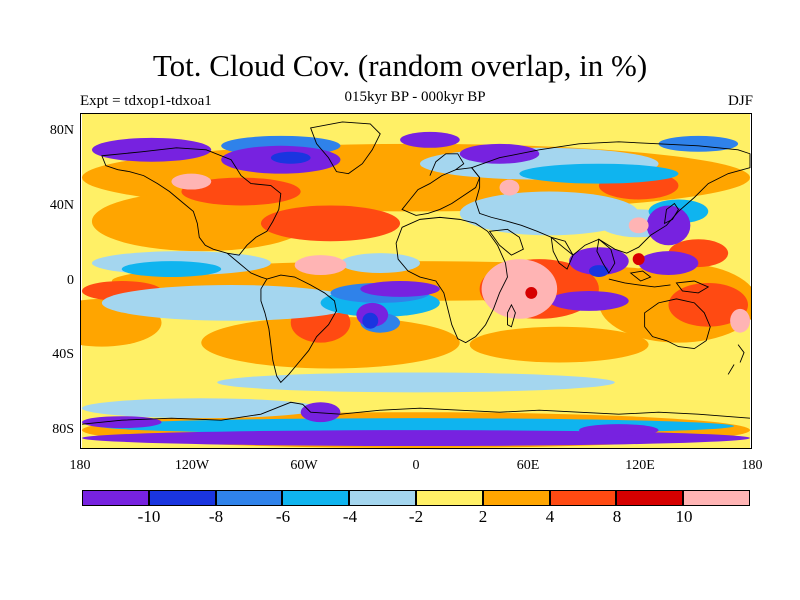 This screenshot has height=600, width=800. I want to click on colorbar-label-7: 4, so click(550, 516).